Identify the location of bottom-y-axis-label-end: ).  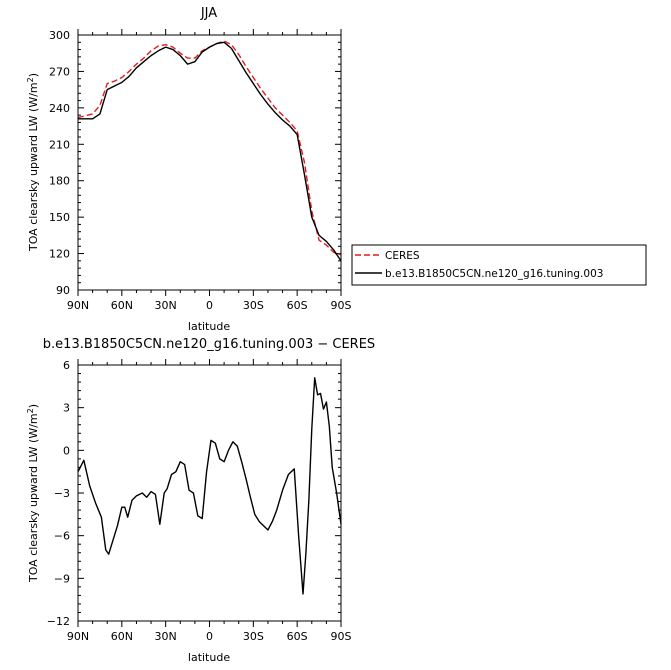
(33, 406).